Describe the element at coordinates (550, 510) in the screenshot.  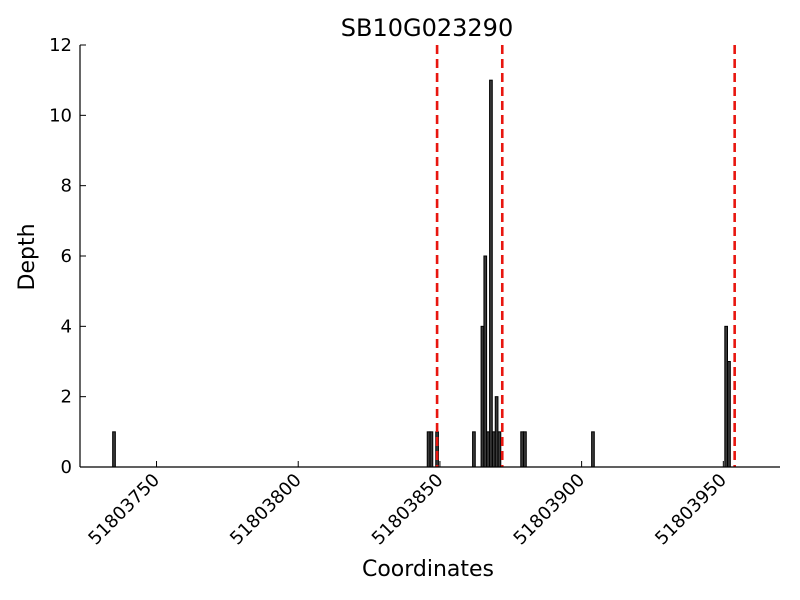
I see `x-tick-label-3: 51803900` at that location.